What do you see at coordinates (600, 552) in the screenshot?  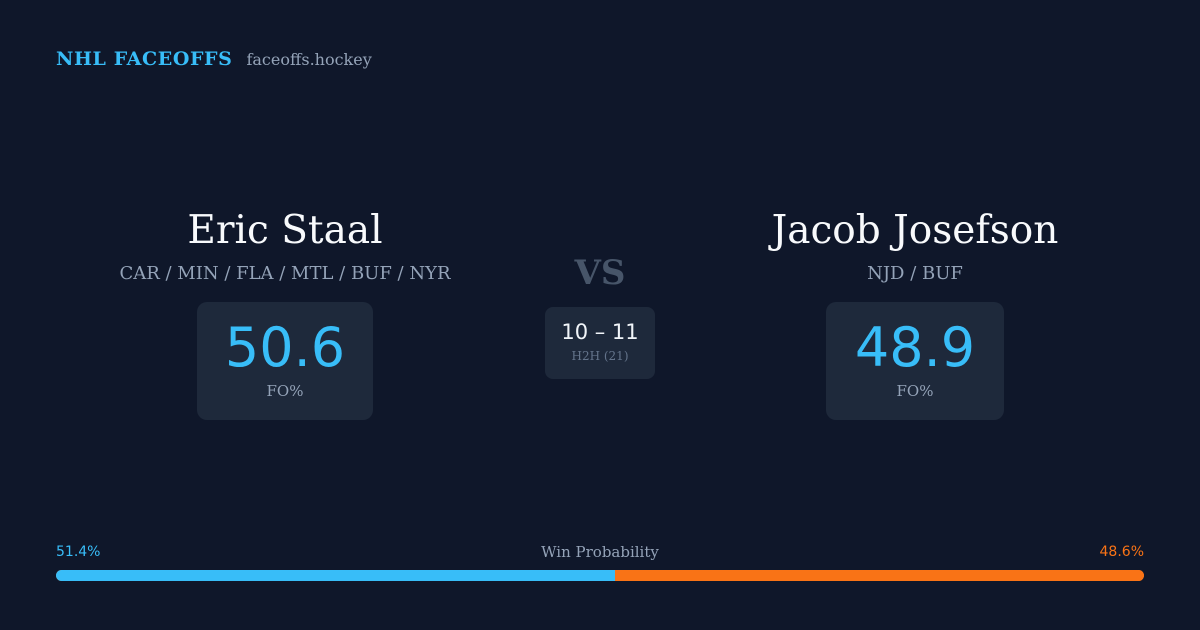 I see `win-prob-title: Win Probability` at bounding box center [600, 552].